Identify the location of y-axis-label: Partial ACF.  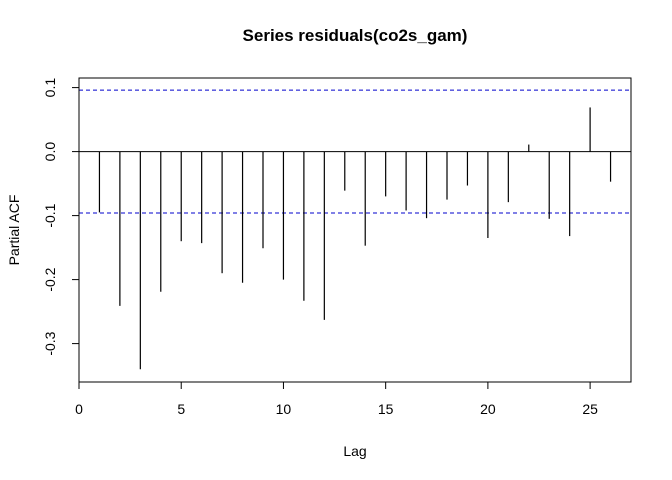
(14, 230).